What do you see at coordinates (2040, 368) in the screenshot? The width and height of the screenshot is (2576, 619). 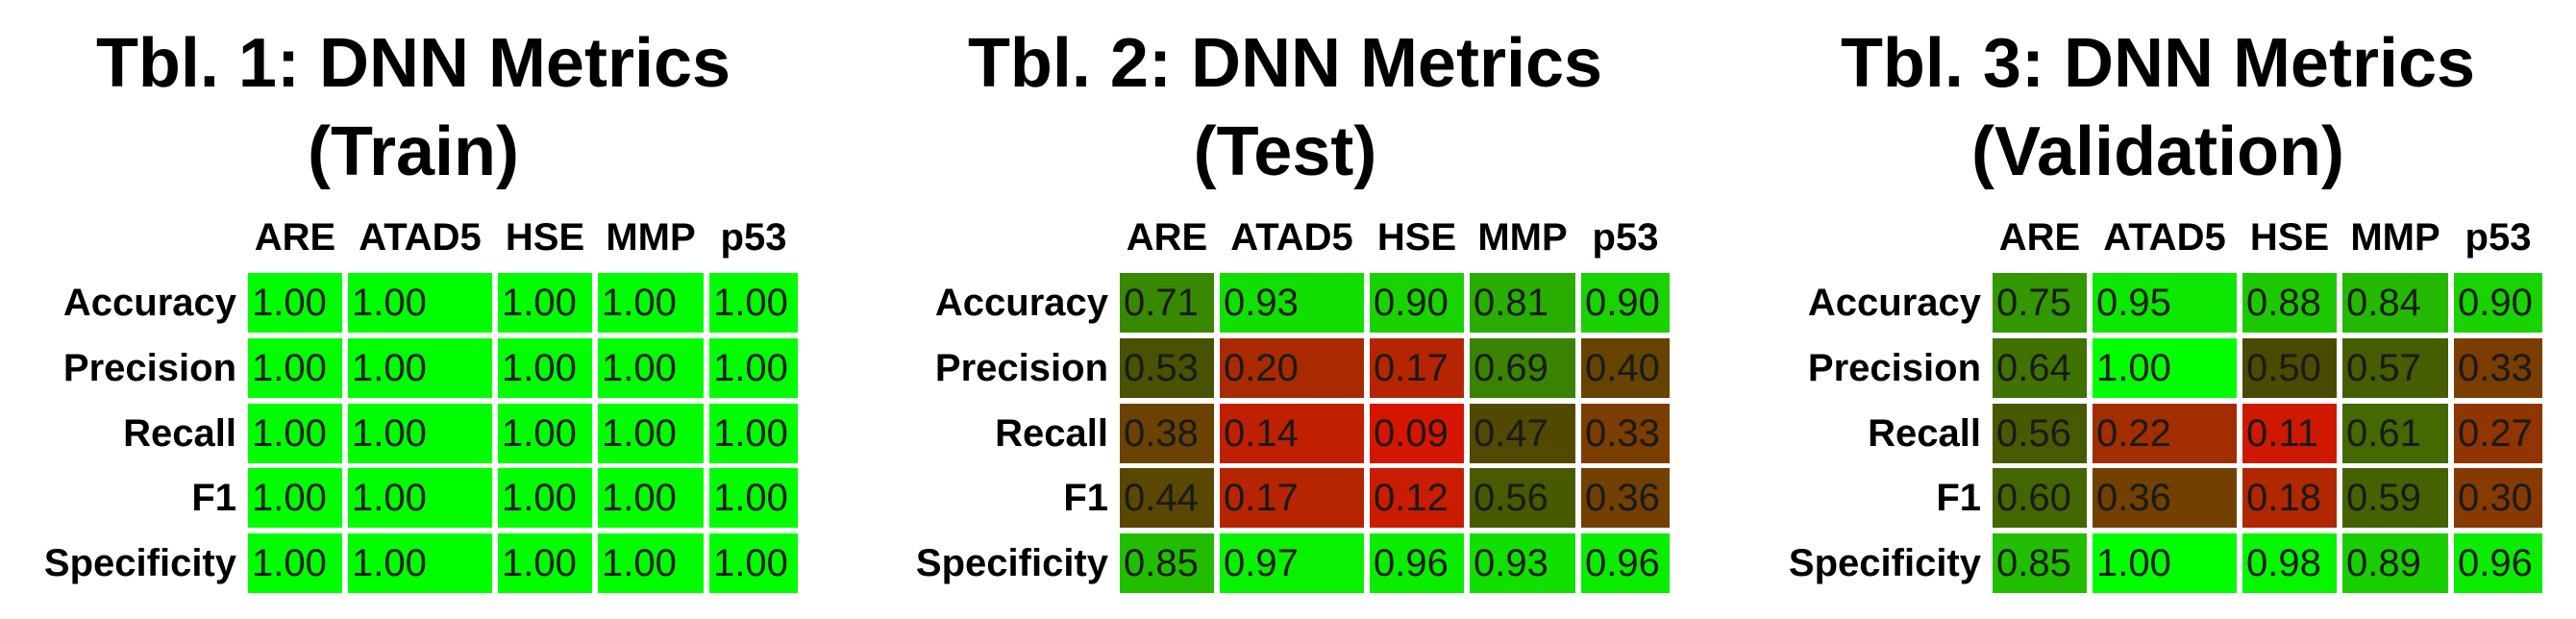 I see `table-cell: 0.64` at bounding box center [2040, 368].